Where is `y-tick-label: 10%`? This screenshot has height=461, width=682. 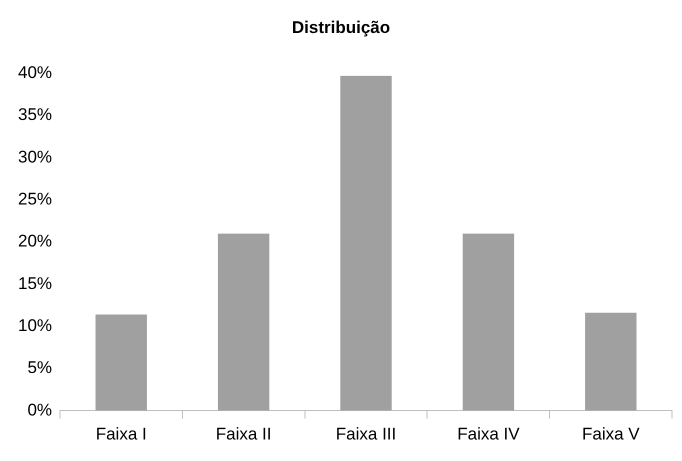 y-tick-label: 10% is located at coordinates (35, 325).